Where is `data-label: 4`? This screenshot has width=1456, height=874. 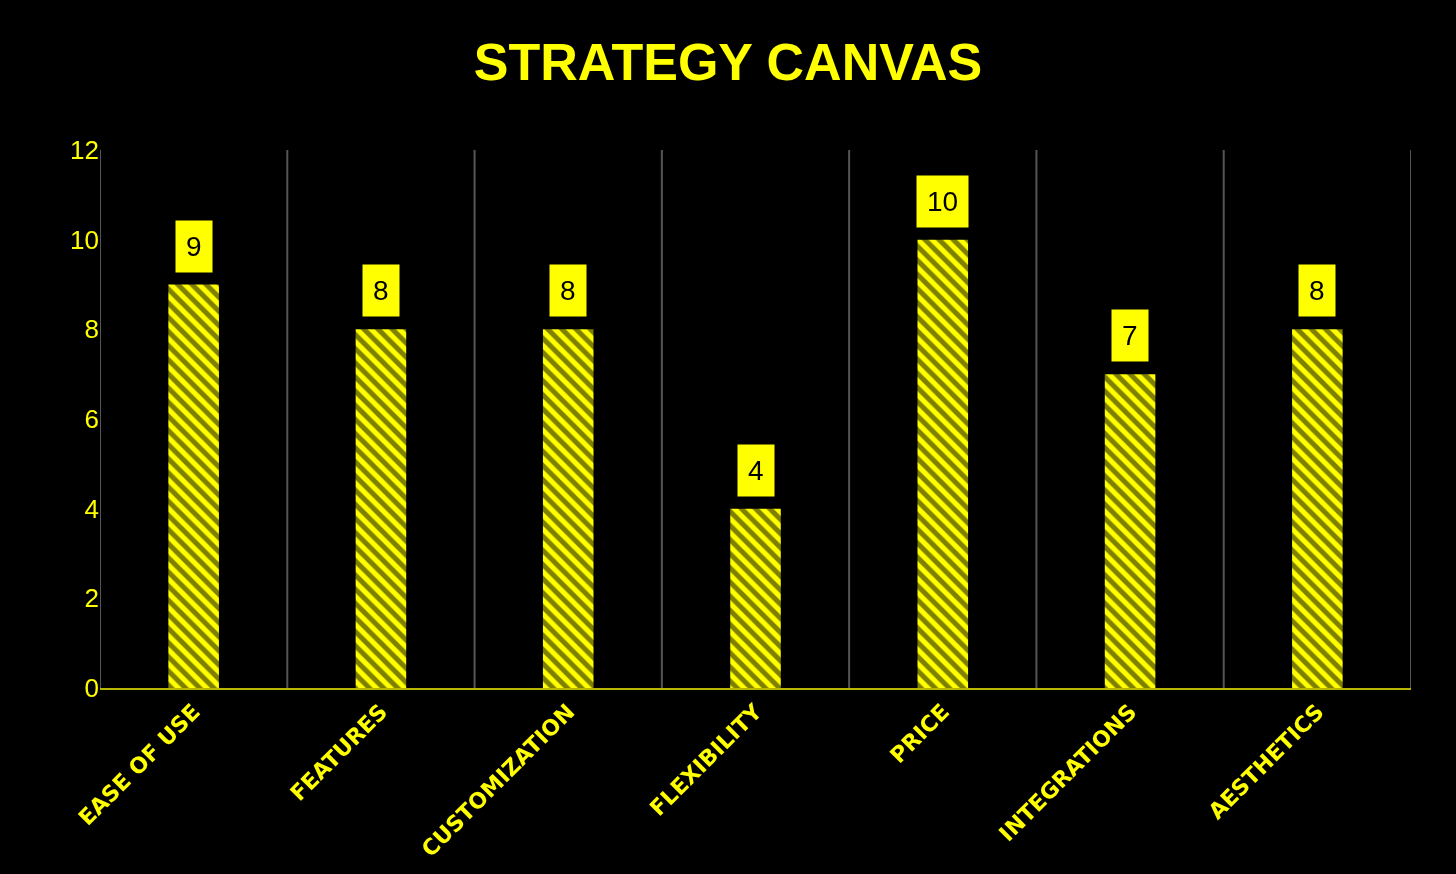
data-label: 4 is located at coordinates (756, 470).